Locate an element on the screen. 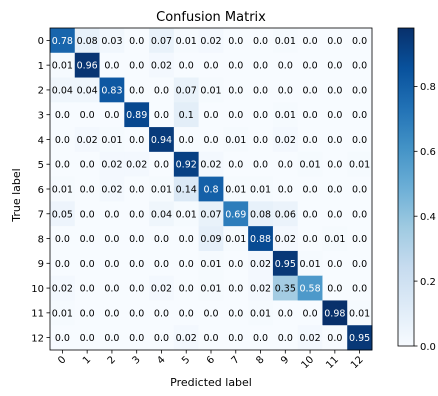 This screenshot has height=396, width=438. y-tick-label: 4 is located at coordinates (41, 140).